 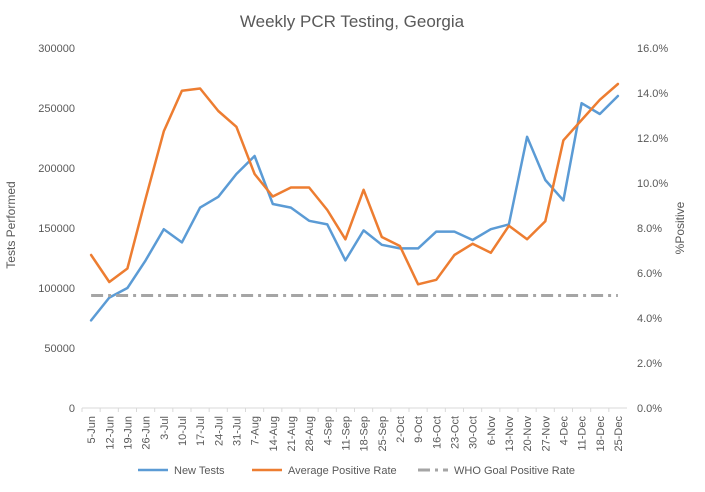 What do you see at coordinates (437, 432) in the screenshot?
I see `x-tick-label: 16-Oct` at bounding box center [437, 432].